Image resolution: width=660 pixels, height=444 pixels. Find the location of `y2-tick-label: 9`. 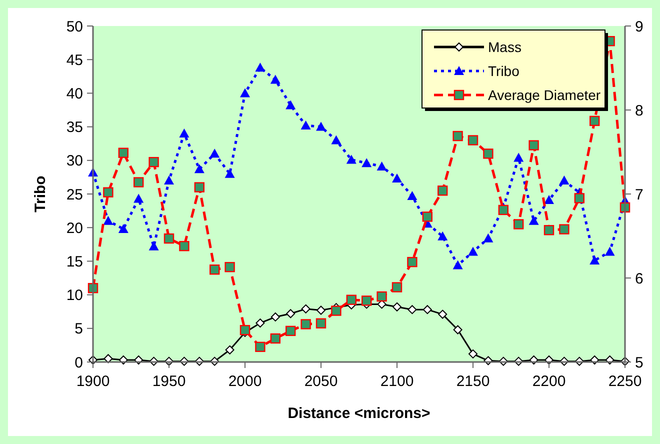

y2-tick-label: 9 is located at coordinates (639, 27).